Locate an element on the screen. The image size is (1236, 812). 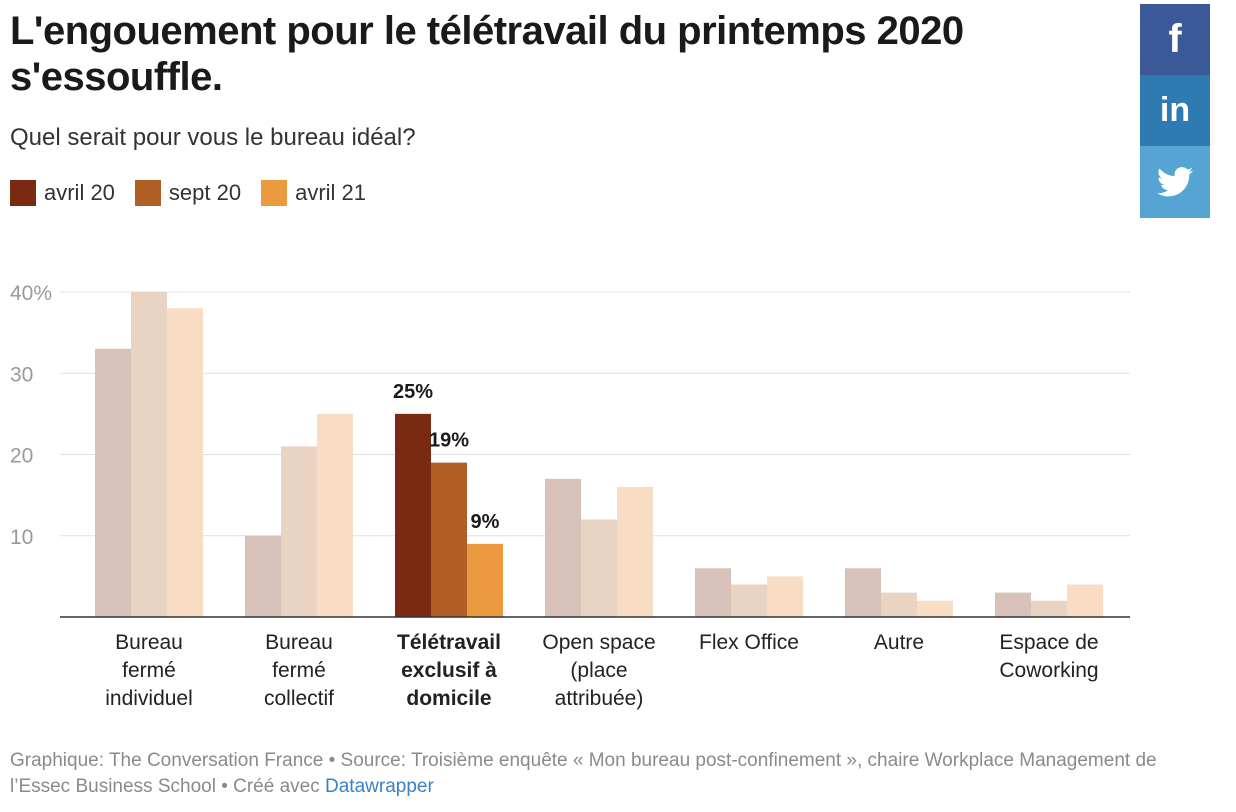
twitter-icon is located at coordinates (1175, 182).